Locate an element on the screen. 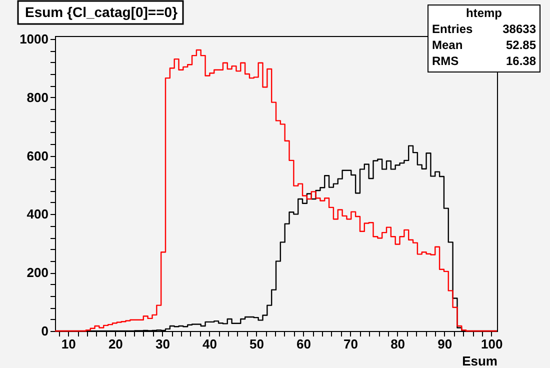  y-tick-label: 1000 is located at coordinates (34, 38).